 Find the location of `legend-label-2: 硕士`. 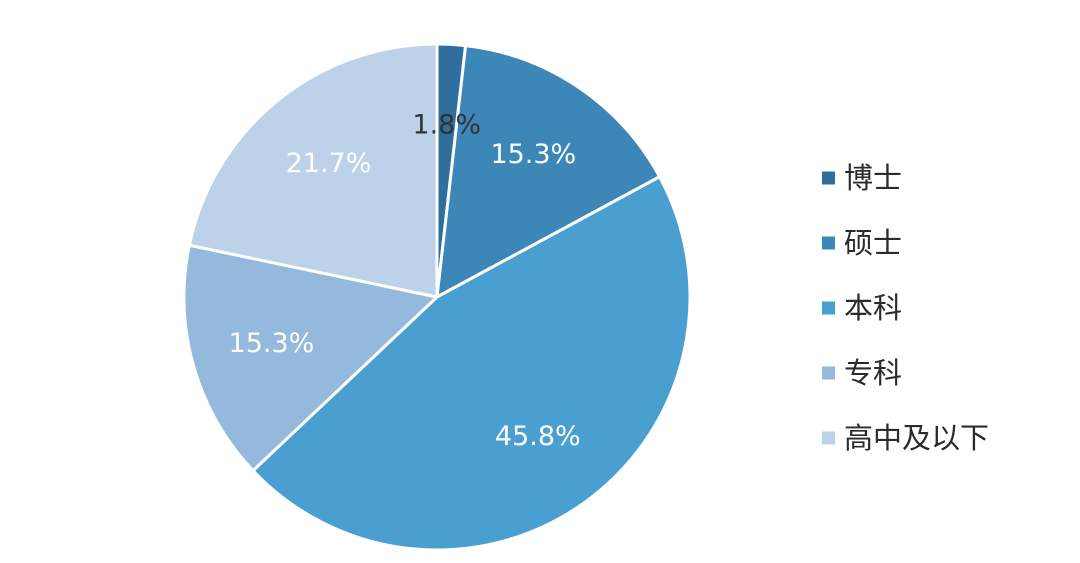

legend-label-2: 硕士 is located at coordinates (873, 243).